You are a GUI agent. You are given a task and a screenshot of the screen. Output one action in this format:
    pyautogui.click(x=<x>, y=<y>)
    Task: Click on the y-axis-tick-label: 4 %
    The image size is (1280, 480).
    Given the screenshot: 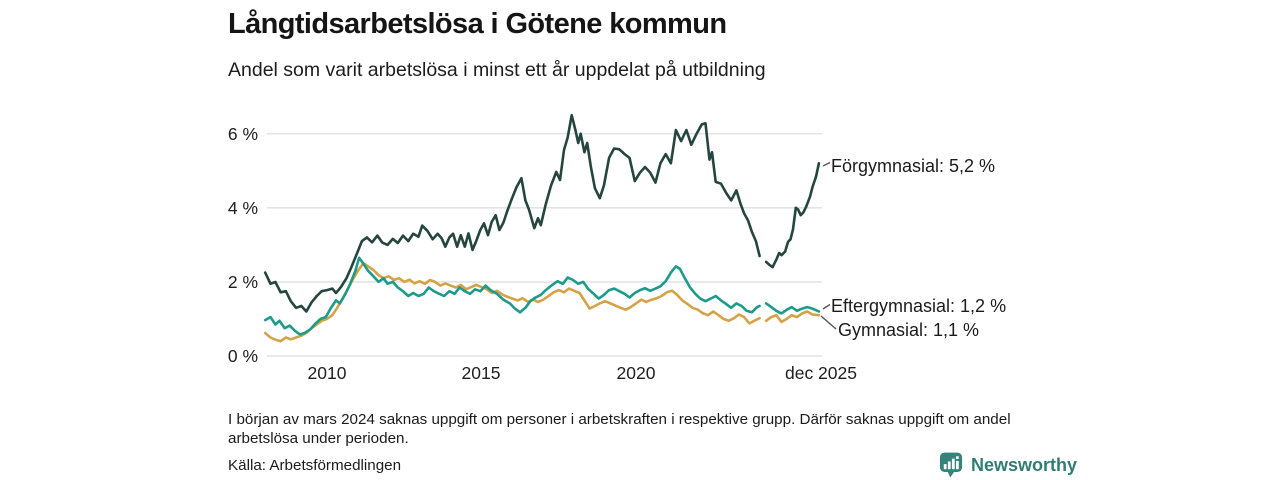 What is the action you would take?
    pyautogui.click(x=242, y=208)
    